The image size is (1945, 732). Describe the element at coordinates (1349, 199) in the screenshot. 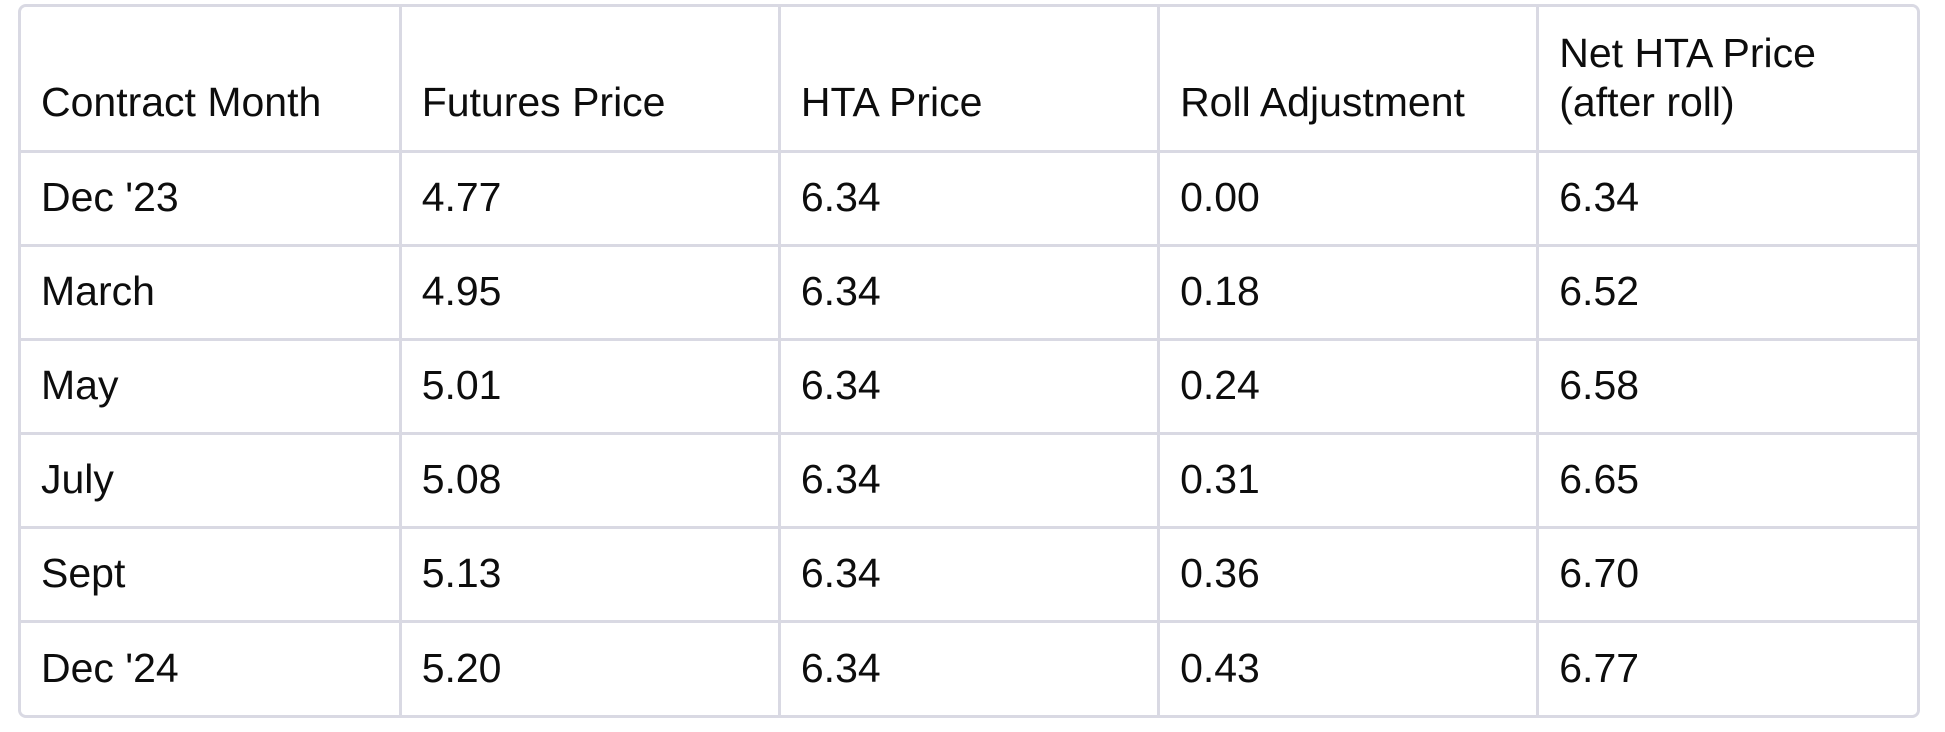

I see `cell-roll-adjustment: 0.00` at that location.